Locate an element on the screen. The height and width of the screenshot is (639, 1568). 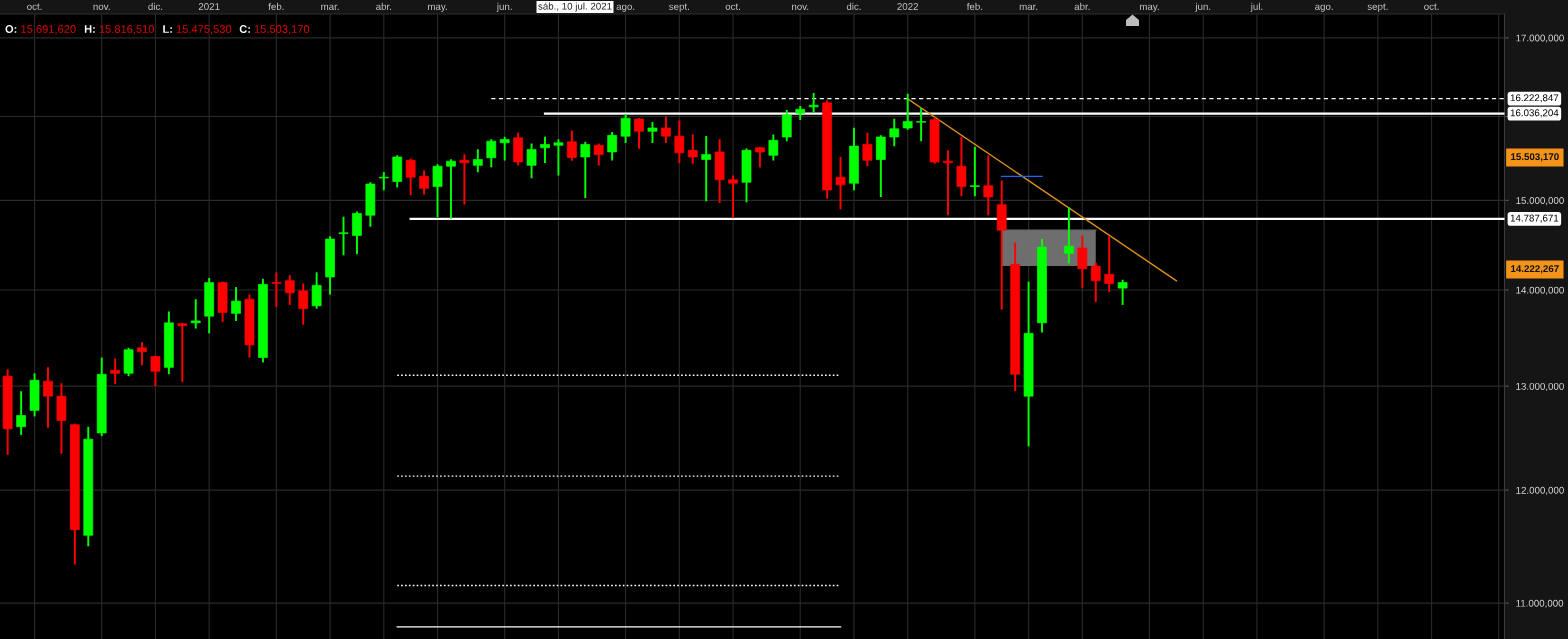
annotation: H: is located at coordinates (89, 29).